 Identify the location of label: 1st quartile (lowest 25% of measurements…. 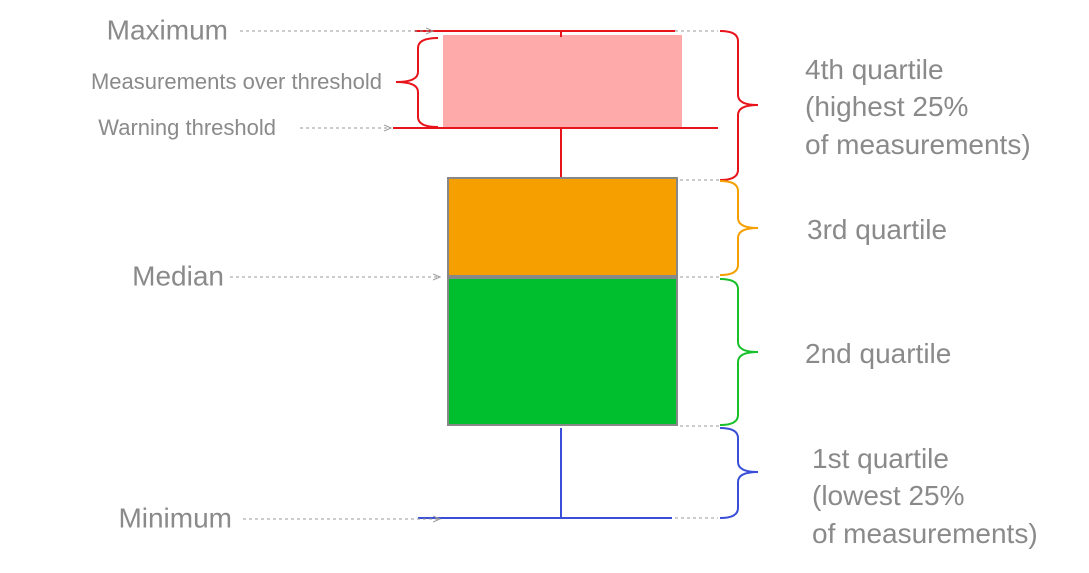
(925, 496).